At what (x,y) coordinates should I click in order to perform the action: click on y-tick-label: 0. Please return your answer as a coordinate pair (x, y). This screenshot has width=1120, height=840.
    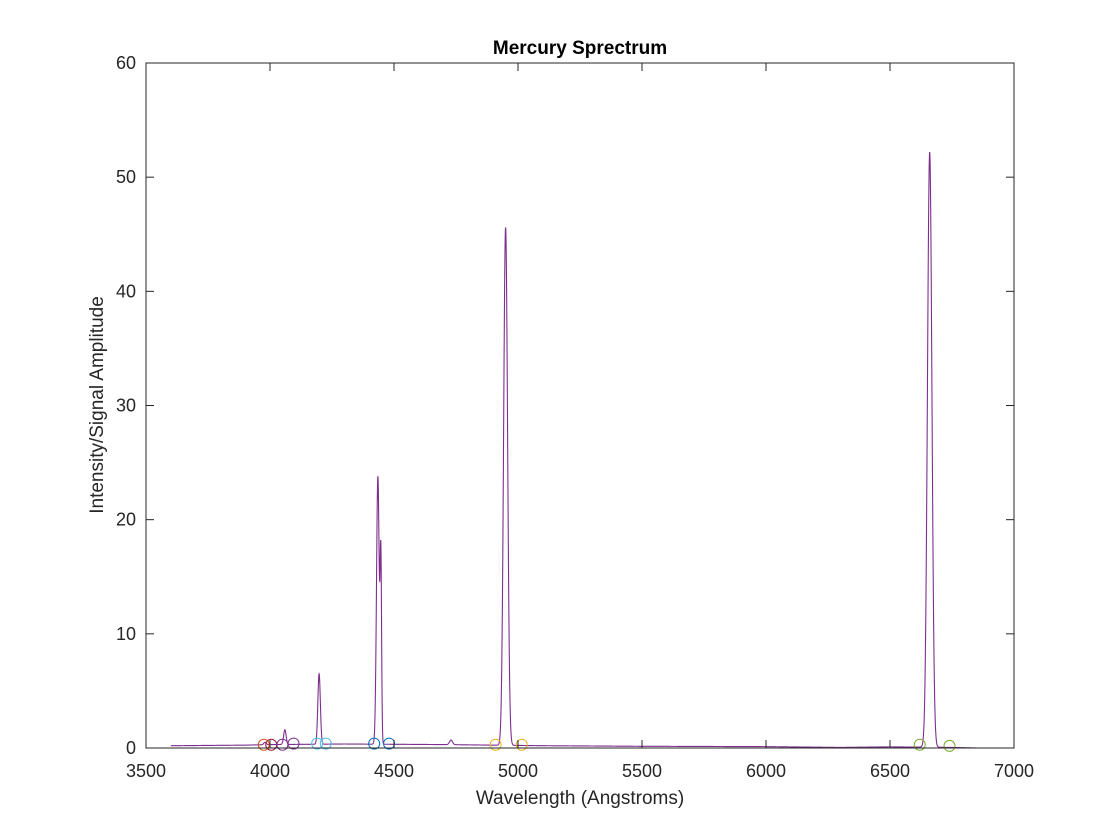
    Looking at the image, I should click on (131, 748).